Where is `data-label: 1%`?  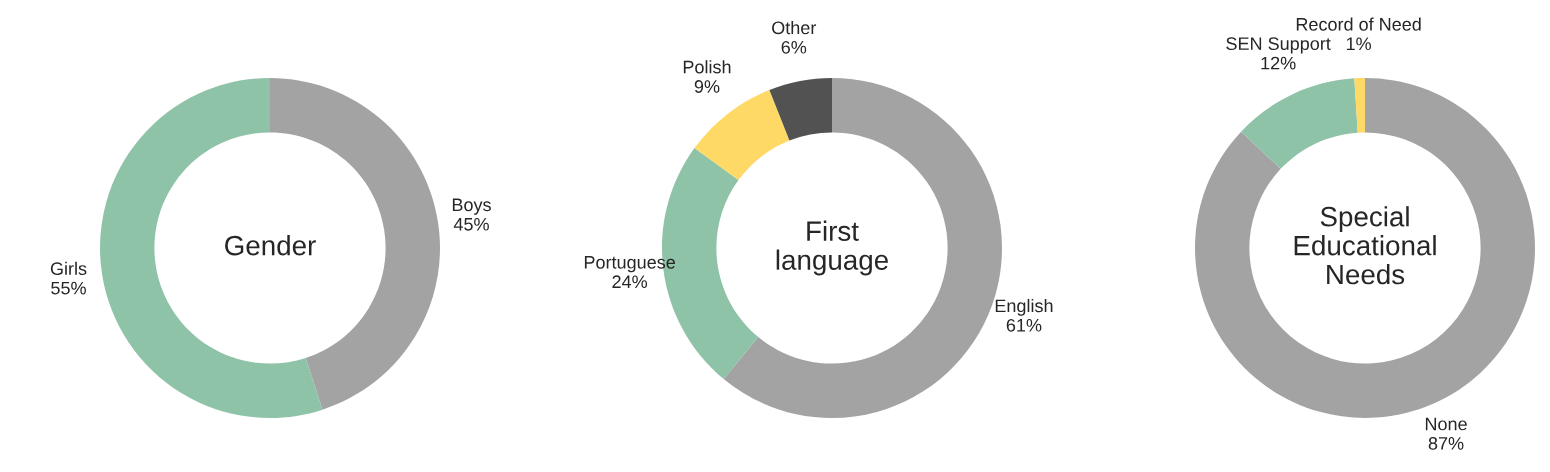 data-label: 1% is located at coordinates (1358, 44).